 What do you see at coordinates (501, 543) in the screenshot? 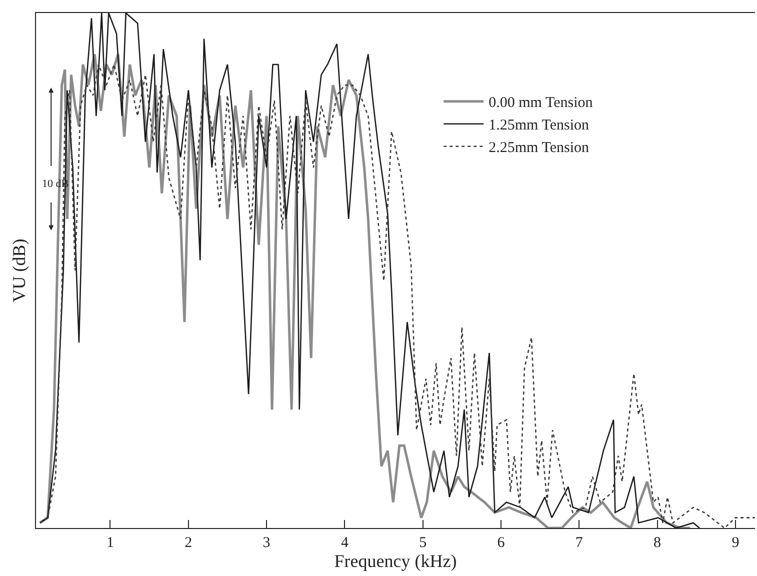
I see `x-tick-label: 6` at bounding box center [501, 543].